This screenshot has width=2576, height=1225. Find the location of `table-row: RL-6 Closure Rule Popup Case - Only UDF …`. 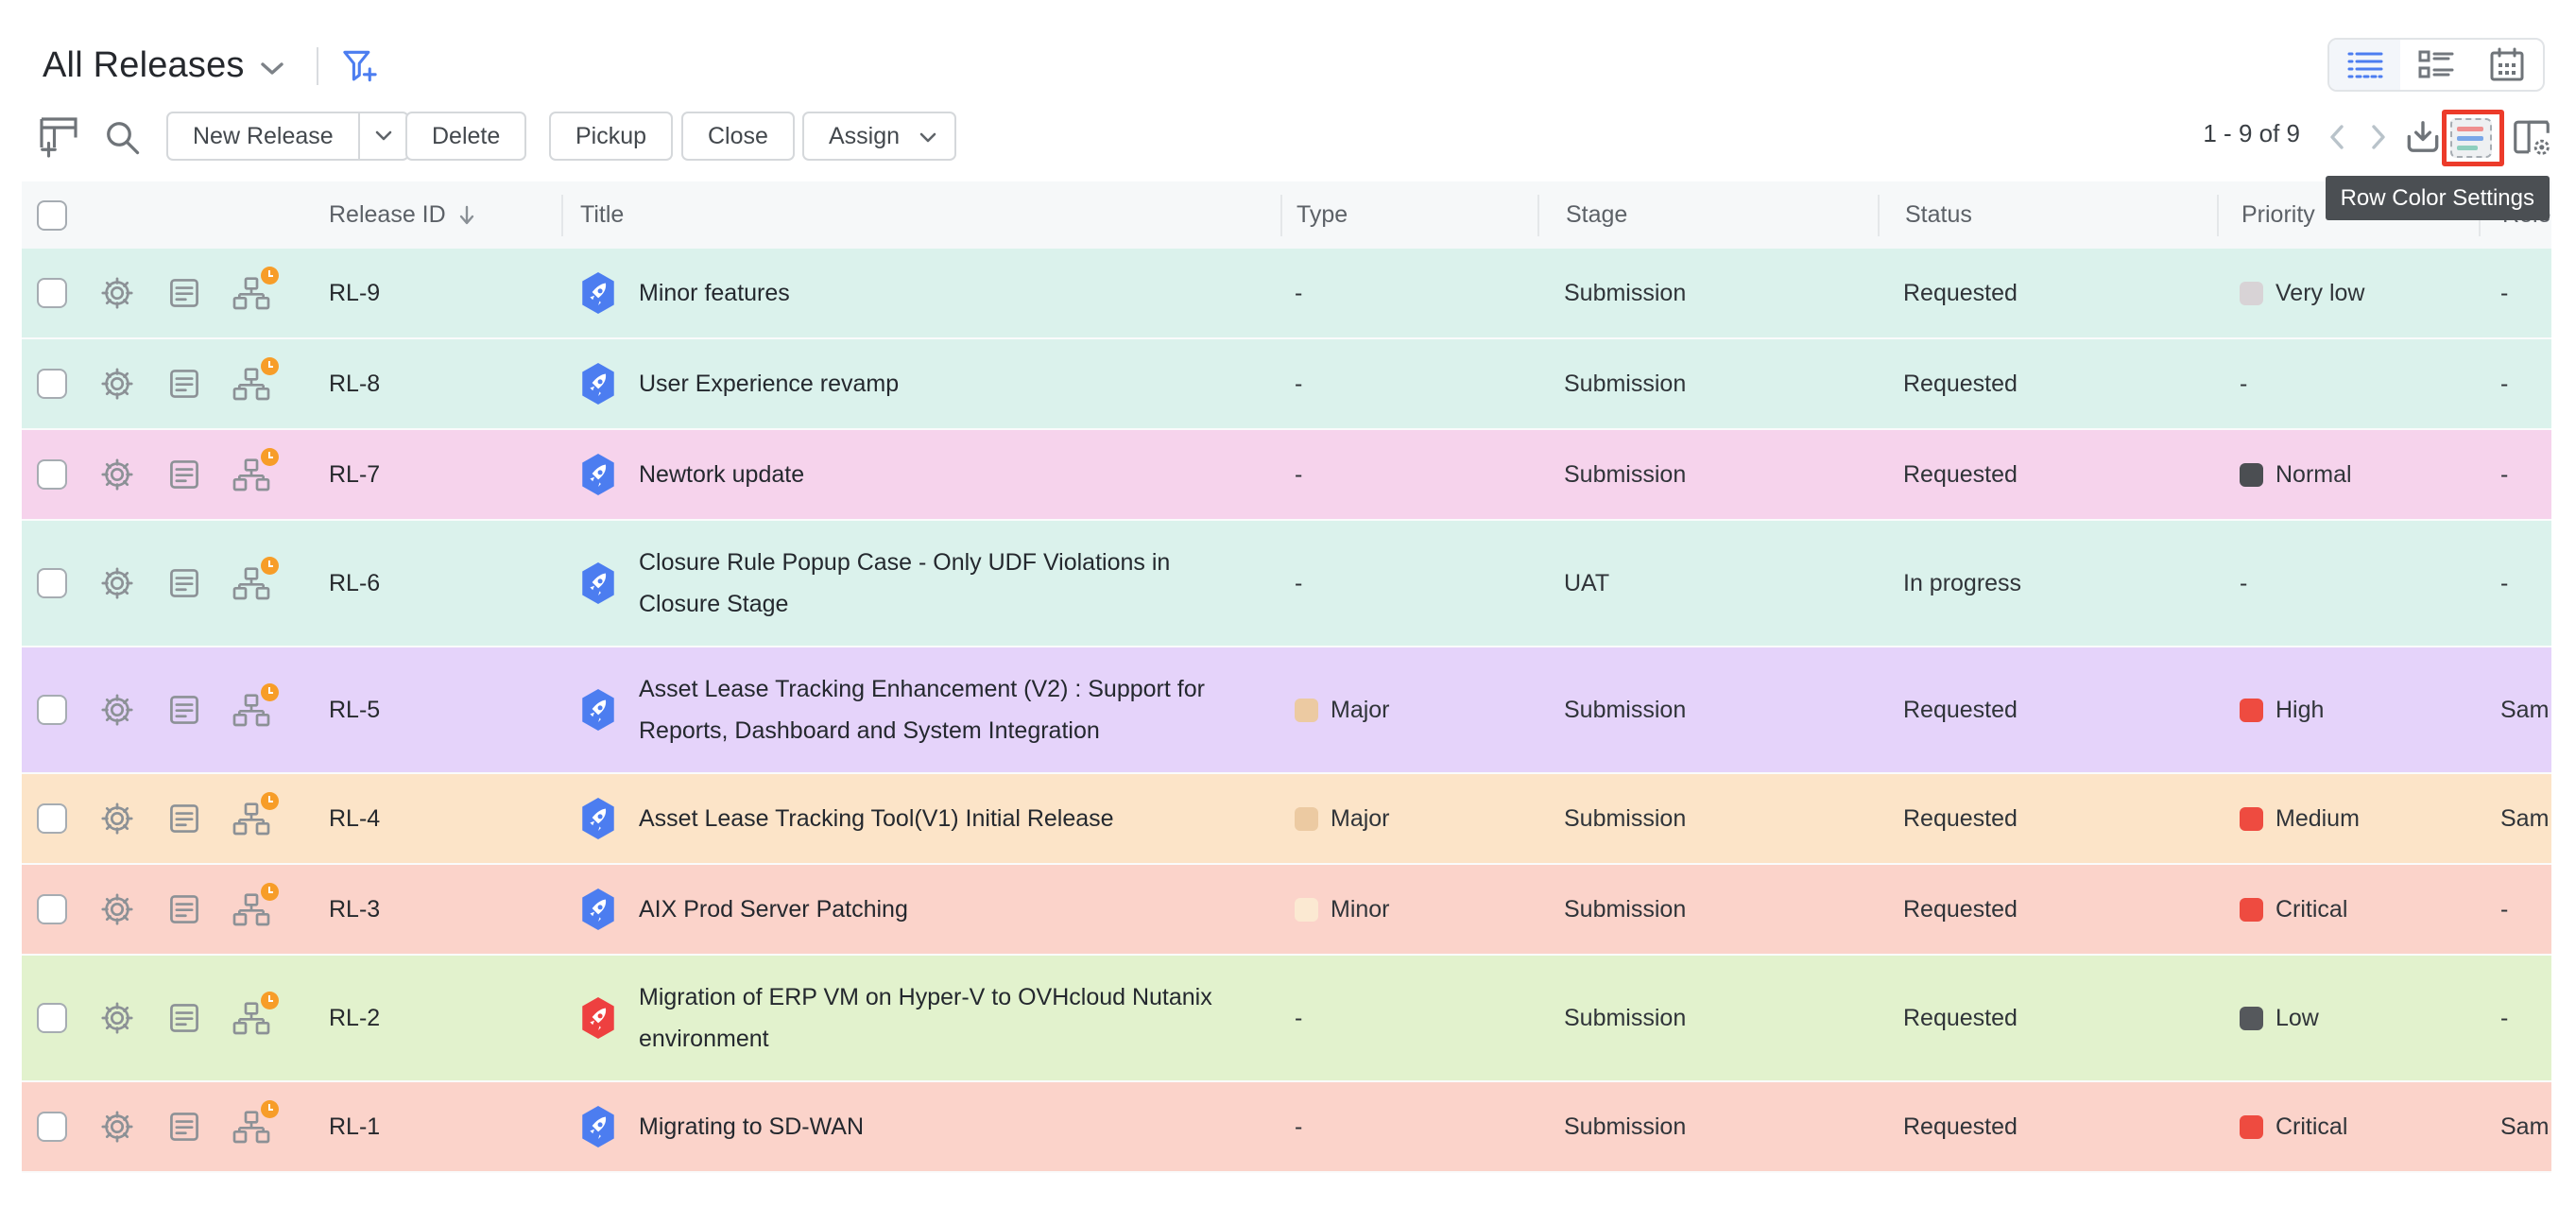

table-row: RL-6 Closure Rule Popup Case - Only UDF … is located at coordinates (1286, 584).